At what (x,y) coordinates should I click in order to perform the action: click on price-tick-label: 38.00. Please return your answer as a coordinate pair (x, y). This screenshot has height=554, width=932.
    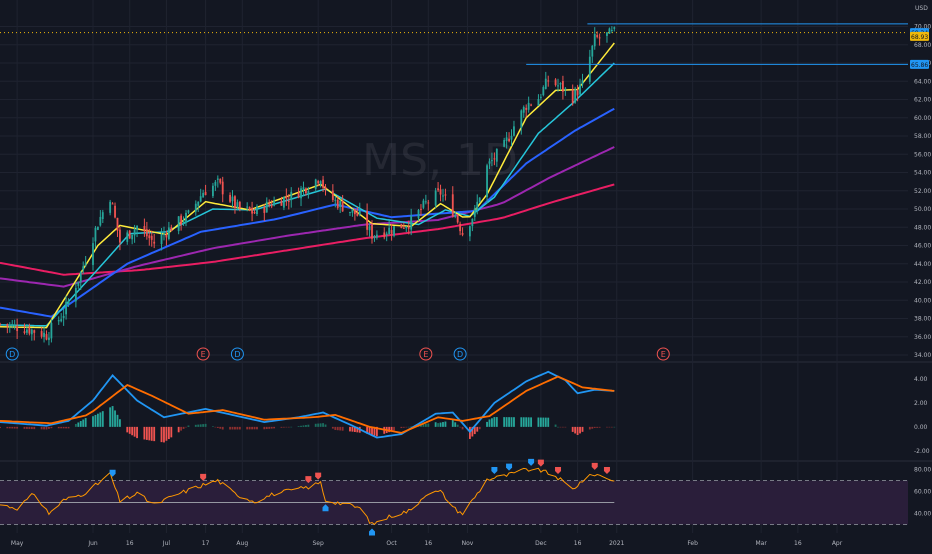
    Looking at the image, I should click on (922, 319).